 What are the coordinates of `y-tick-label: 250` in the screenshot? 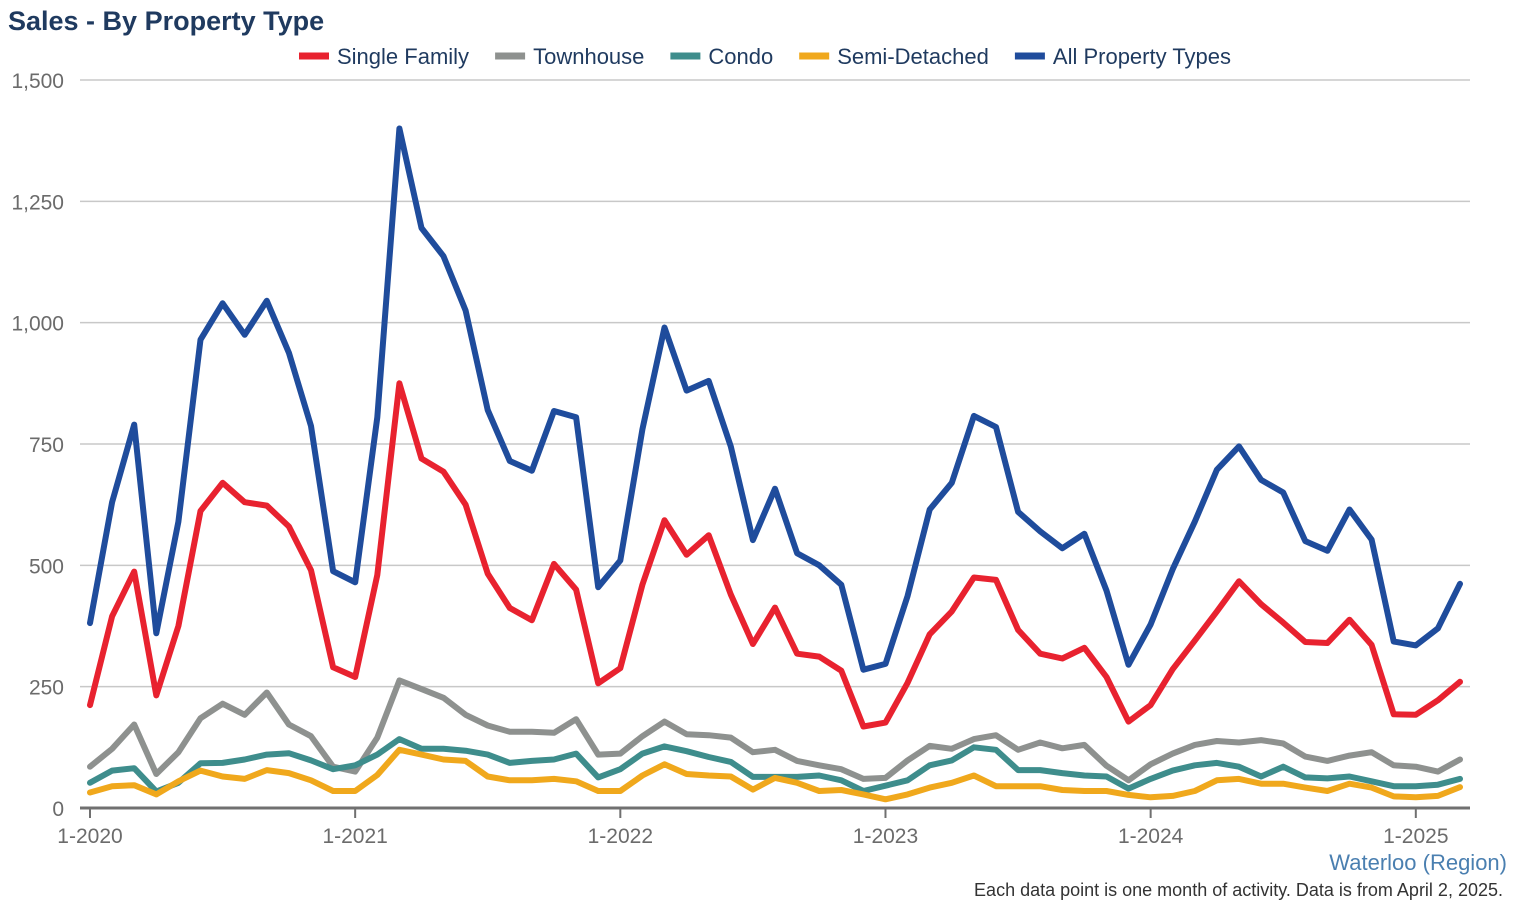 It's located at (46, 688).